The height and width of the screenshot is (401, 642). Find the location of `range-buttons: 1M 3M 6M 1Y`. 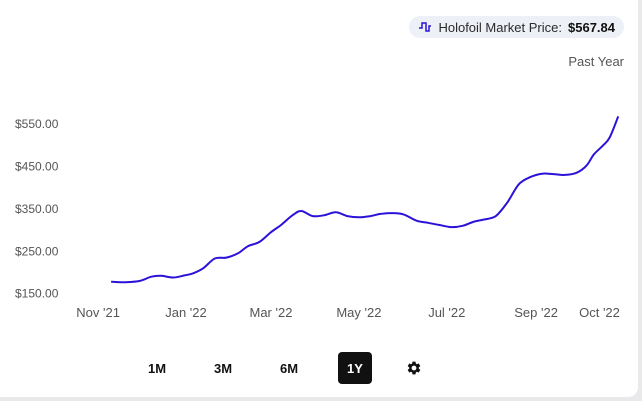

range-buttons: 1M 3M 6M 1Y is located at coordinates (282, 368).